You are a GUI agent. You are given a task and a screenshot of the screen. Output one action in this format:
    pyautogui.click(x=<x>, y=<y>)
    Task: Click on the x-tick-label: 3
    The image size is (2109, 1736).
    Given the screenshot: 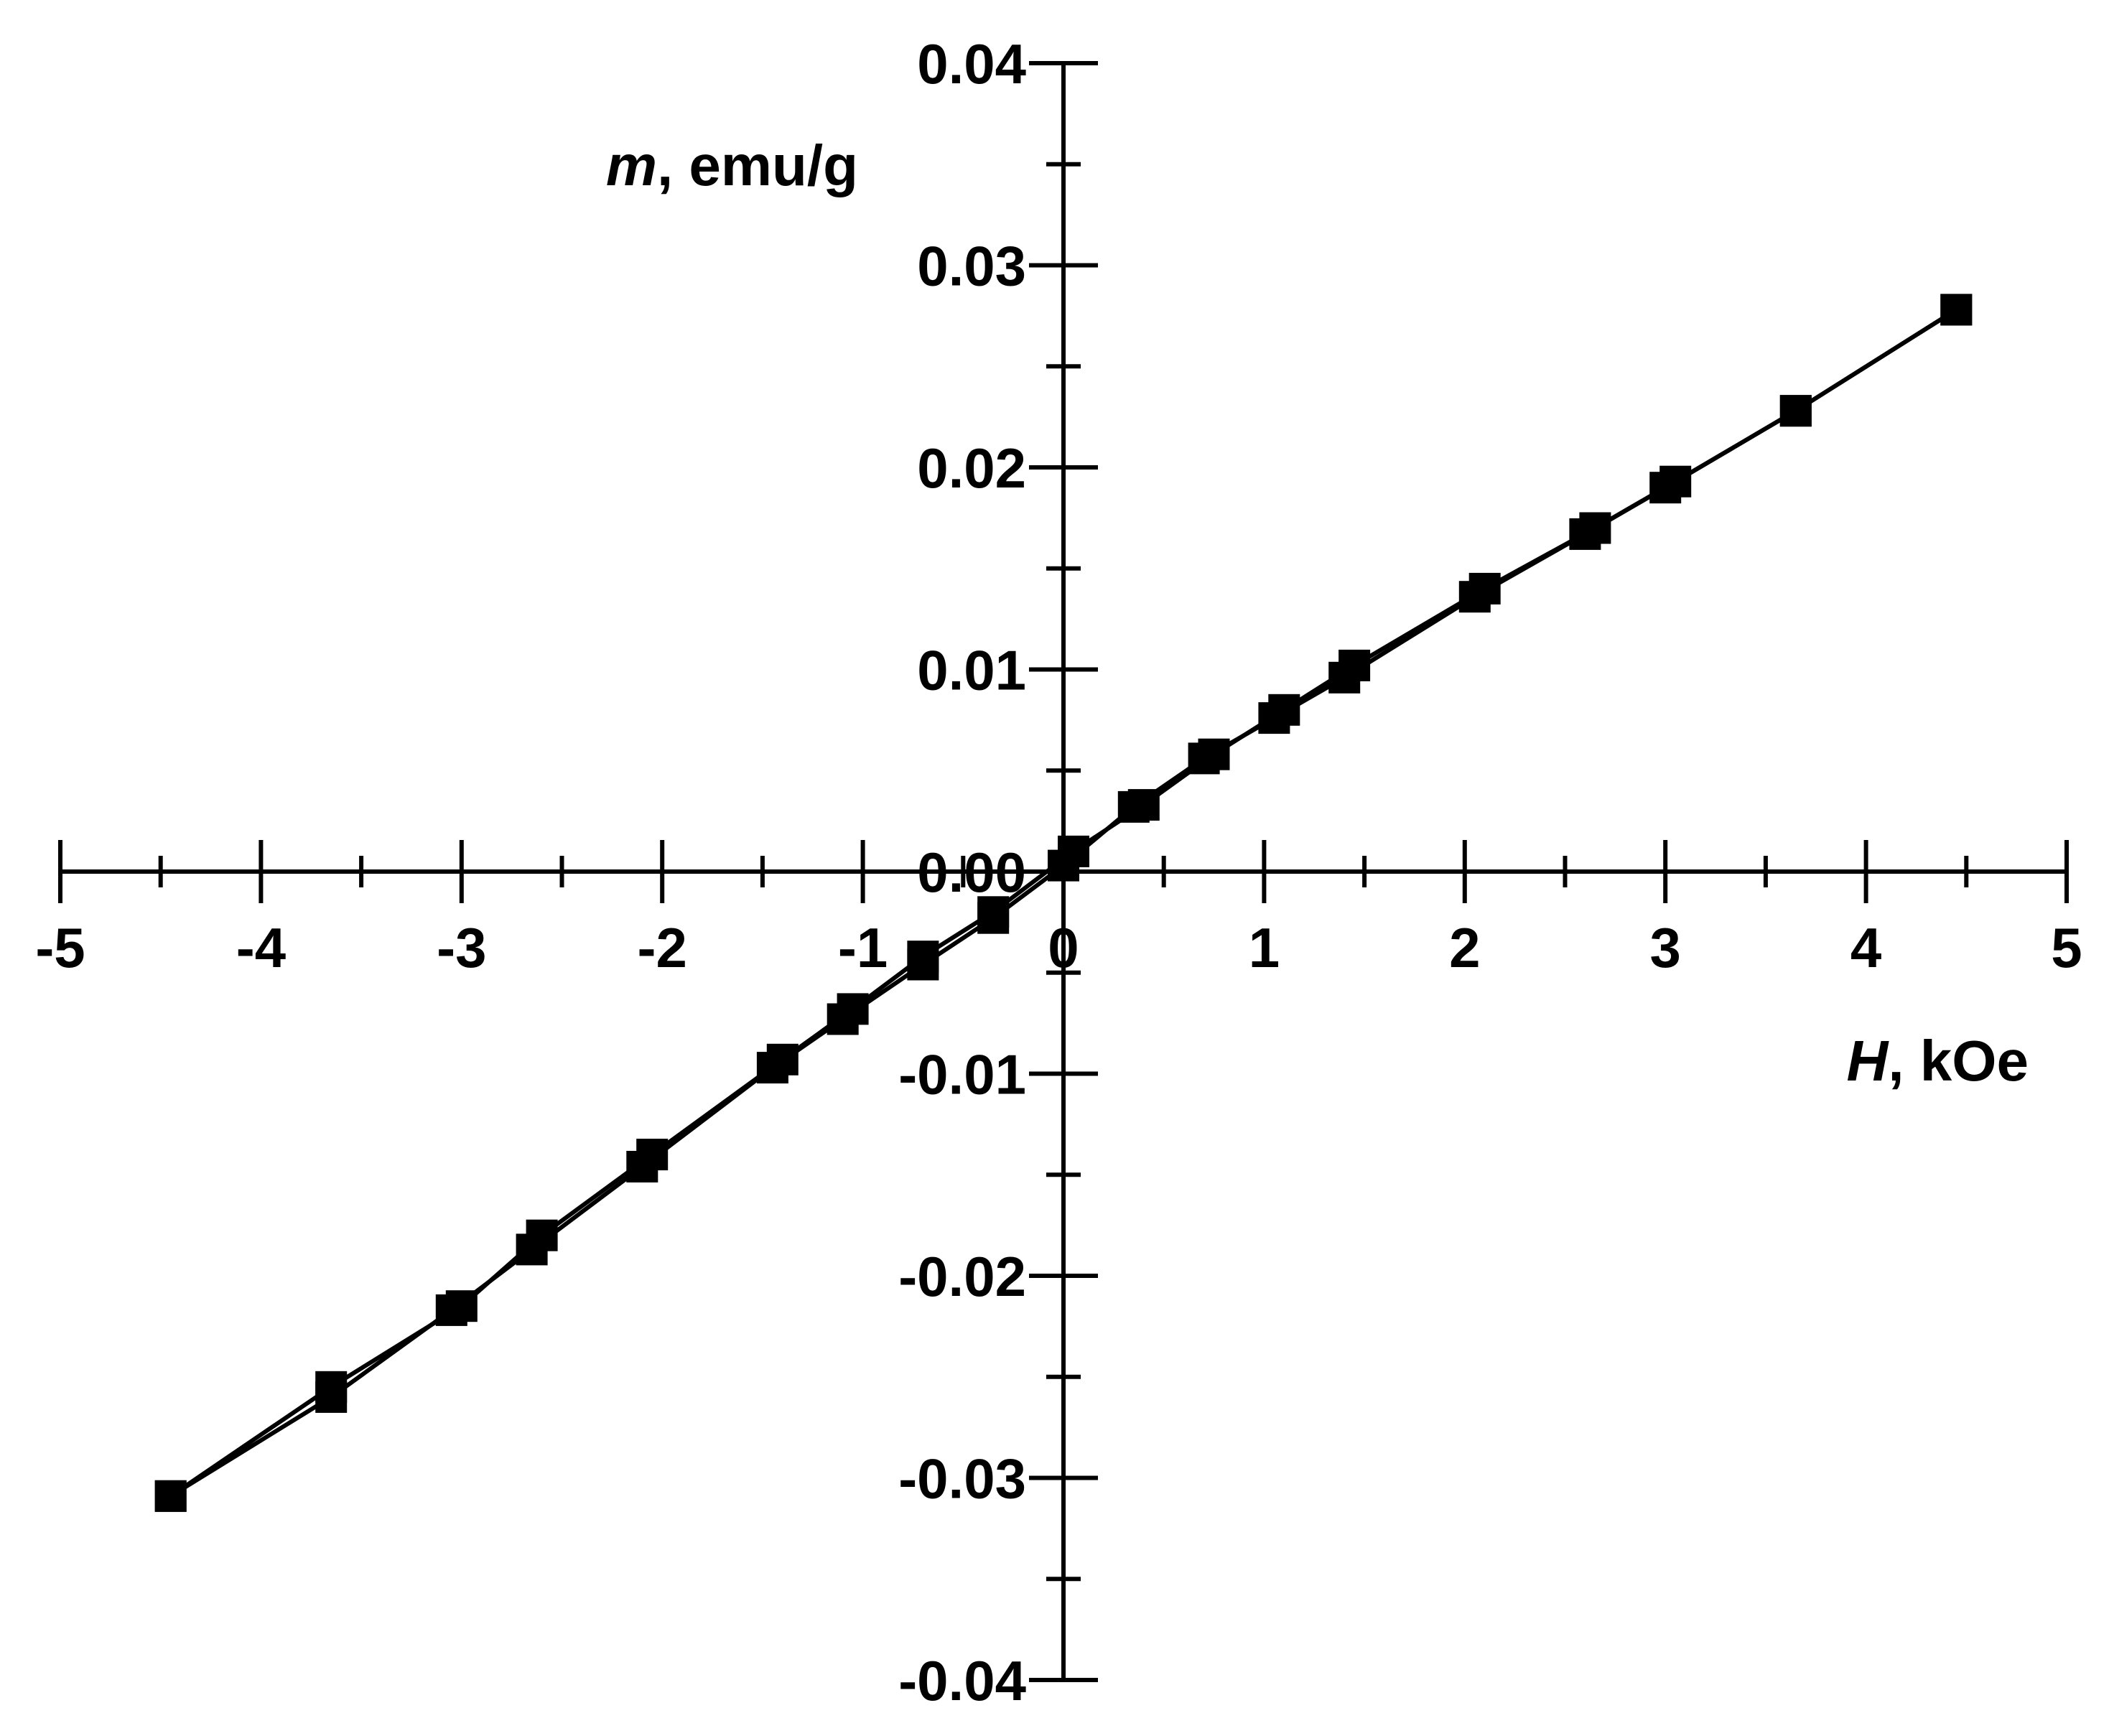 What is the action you would take?
    pyautogui.click(x=1665, y=947)
    